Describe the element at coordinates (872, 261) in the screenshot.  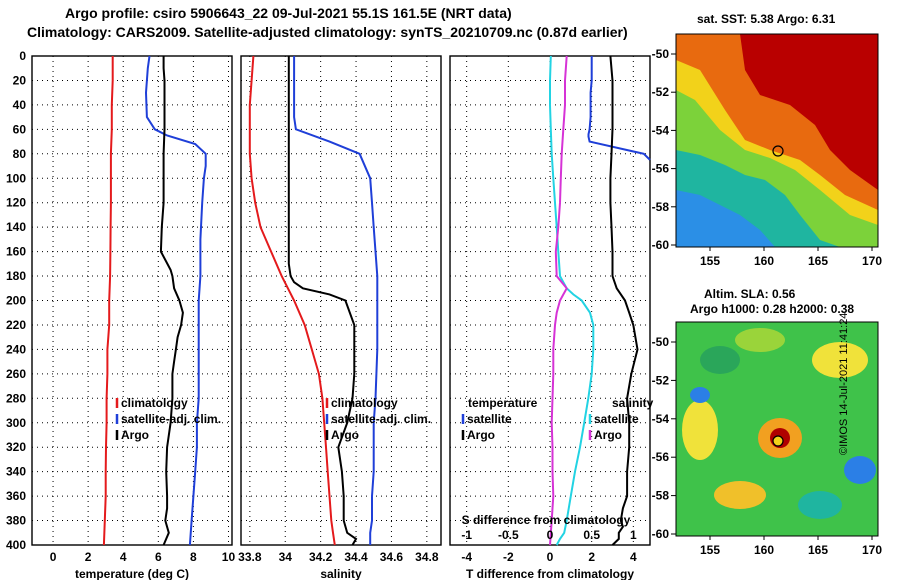
I see `map-lon-label: 170` at that location.